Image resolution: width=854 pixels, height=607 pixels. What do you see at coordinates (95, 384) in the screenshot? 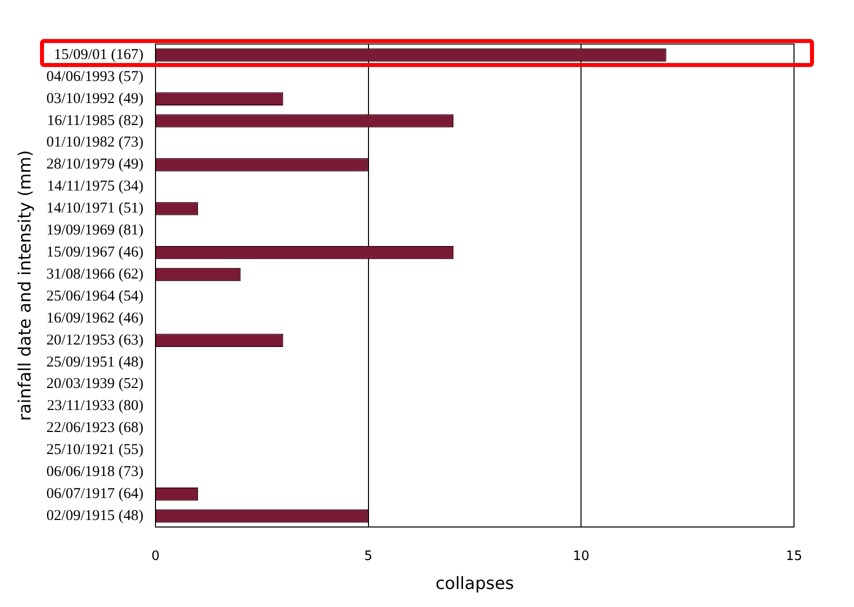
I see `y-tick-label: 20/03/1939 (52)` at bounding box center [95, 384].